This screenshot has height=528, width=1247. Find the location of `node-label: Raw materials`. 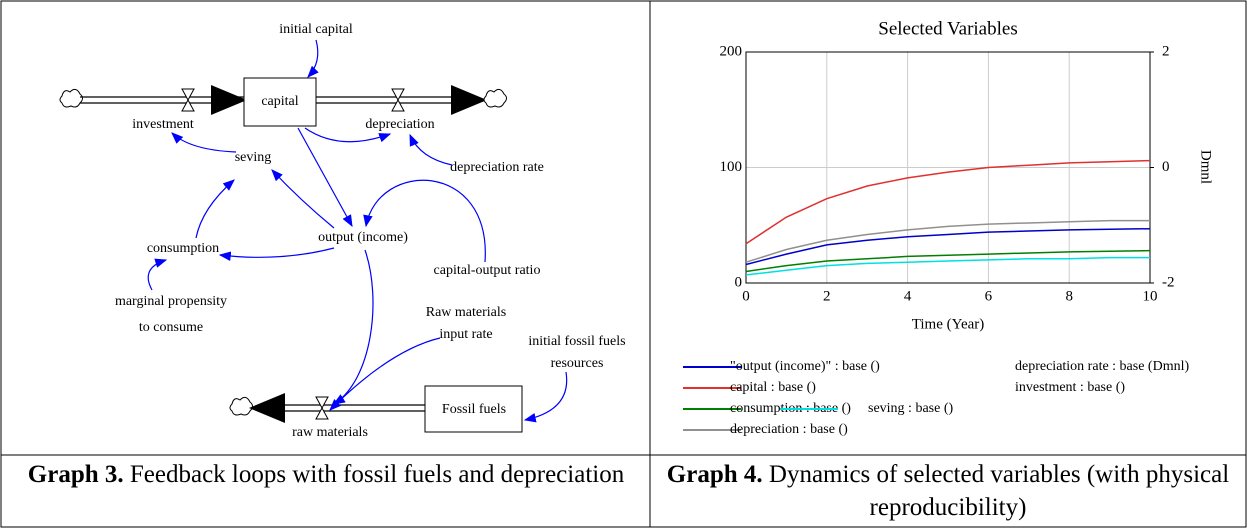

node-label: Raw materials is located at coordinates (466, 312).